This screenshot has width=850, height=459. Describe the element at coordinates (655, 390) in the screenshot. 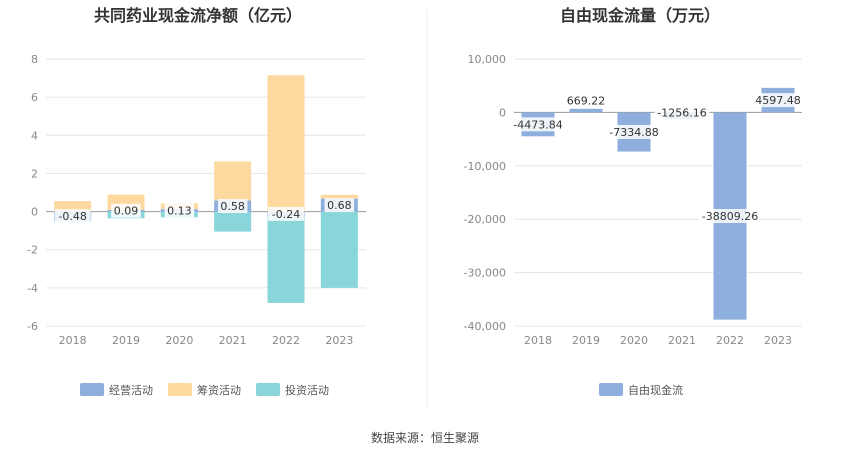

I see `legend-label-fcf: 自由现金流` at that location.